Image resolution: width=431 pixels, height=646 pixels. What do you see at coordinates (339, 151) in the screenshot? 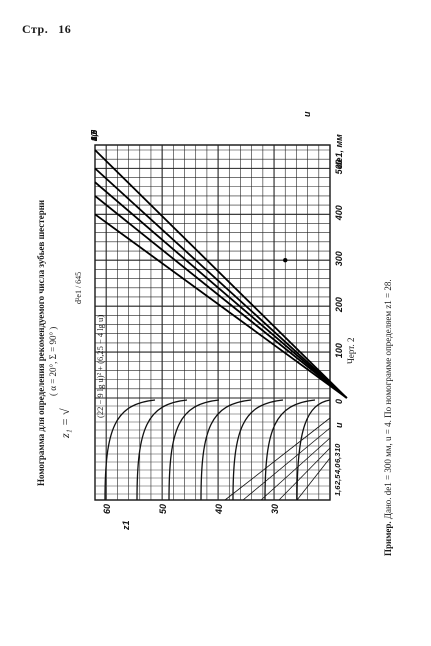
I see `x-axis-label: de1, мм` at bounding box center [339, 151].